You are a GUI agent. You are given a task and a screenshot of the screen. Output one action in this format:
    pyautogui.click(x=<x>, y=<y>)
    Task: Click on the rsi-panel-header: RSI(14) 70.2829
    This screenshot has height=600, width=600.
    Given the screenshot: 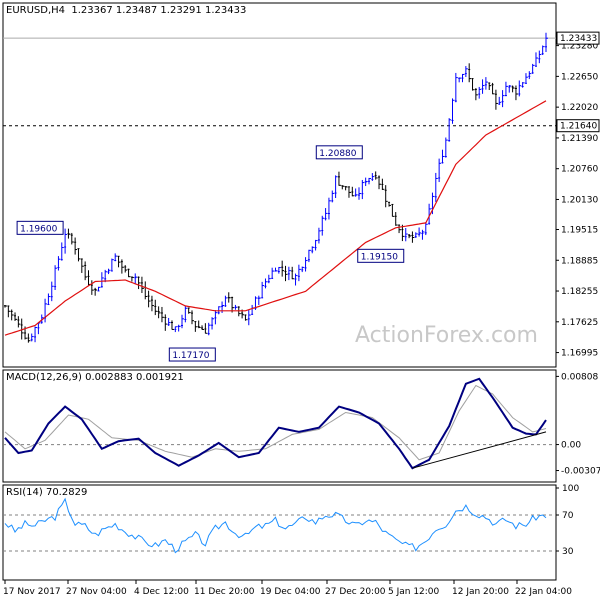 What is the action you would take?
    pyautogui.click(x=47, y=492)
    